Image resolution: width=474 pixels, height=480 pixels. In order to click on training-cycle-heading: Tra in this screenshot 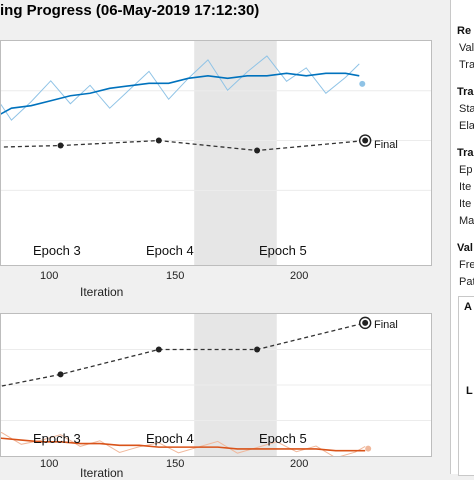, I will do `click(465, 153)`.